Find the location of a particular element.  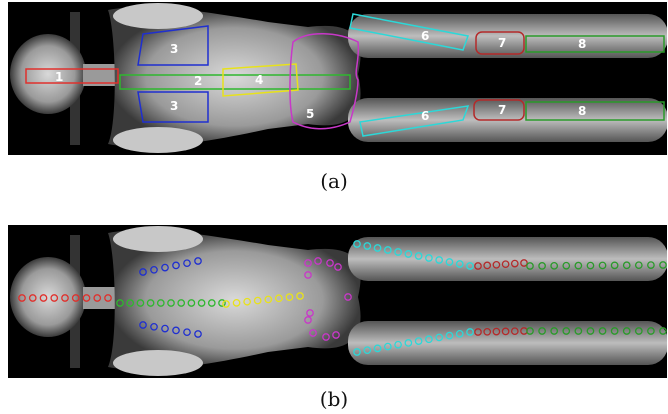

region-7-outline-upper is located at coordinates (500, 43).